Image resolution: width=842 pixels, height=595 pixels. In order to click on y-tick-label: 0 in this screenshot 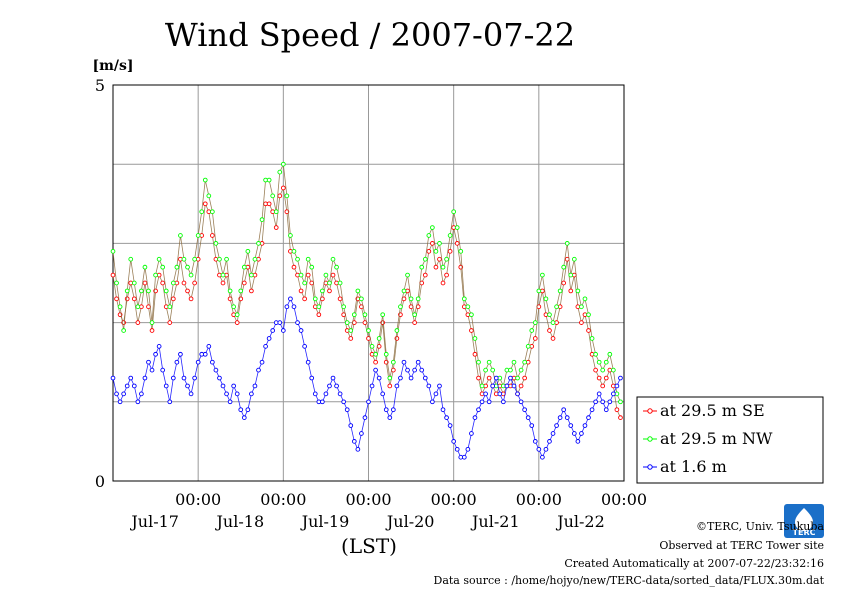, I will do `click(100, 481)`.